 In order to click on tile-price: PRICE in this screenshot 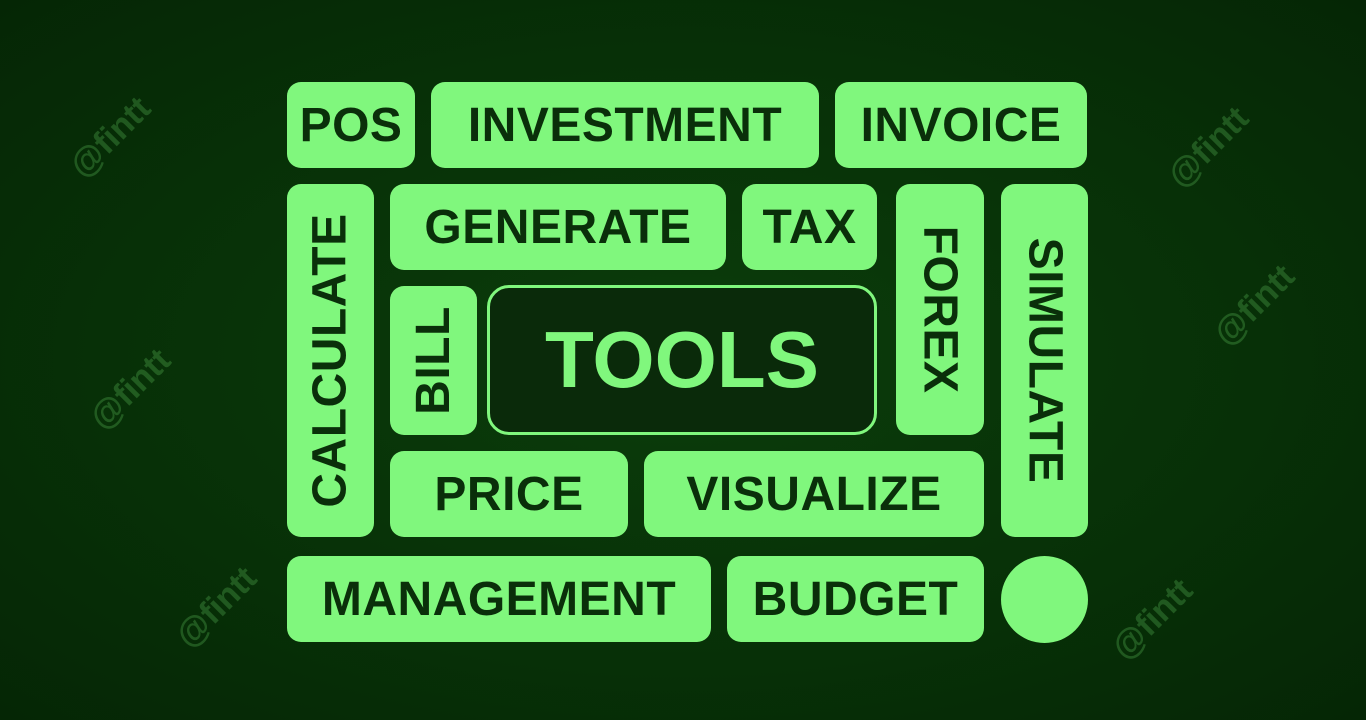, I will do `click(509, 494)`.